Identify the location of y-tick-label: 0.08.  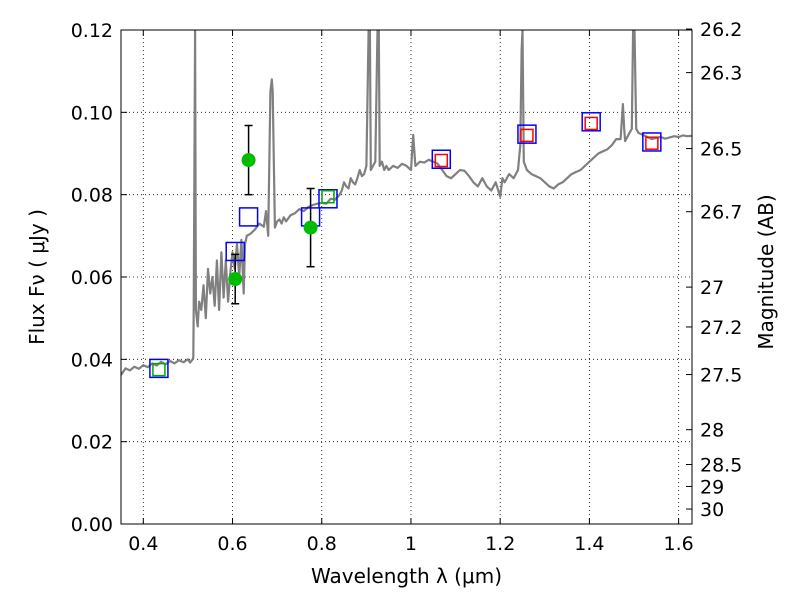
(92, 196).